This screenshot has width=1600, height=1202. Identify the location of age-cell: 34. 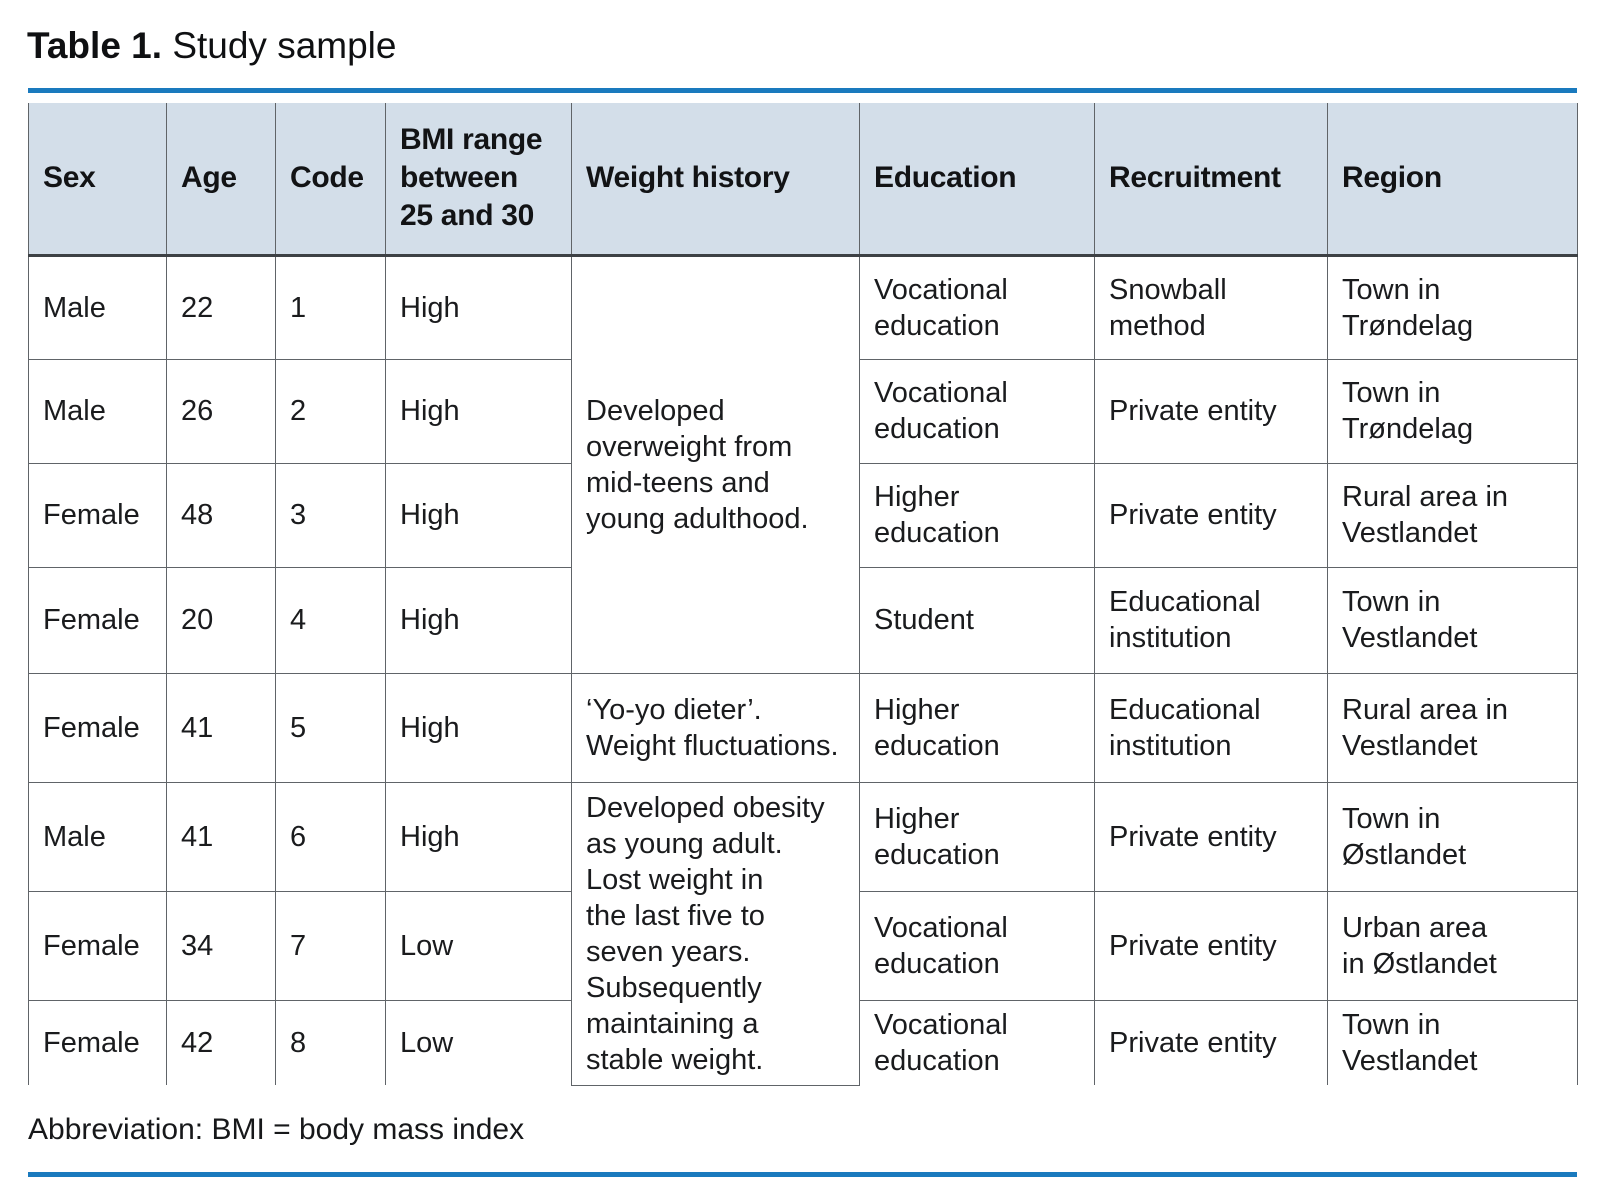
(221, 945).